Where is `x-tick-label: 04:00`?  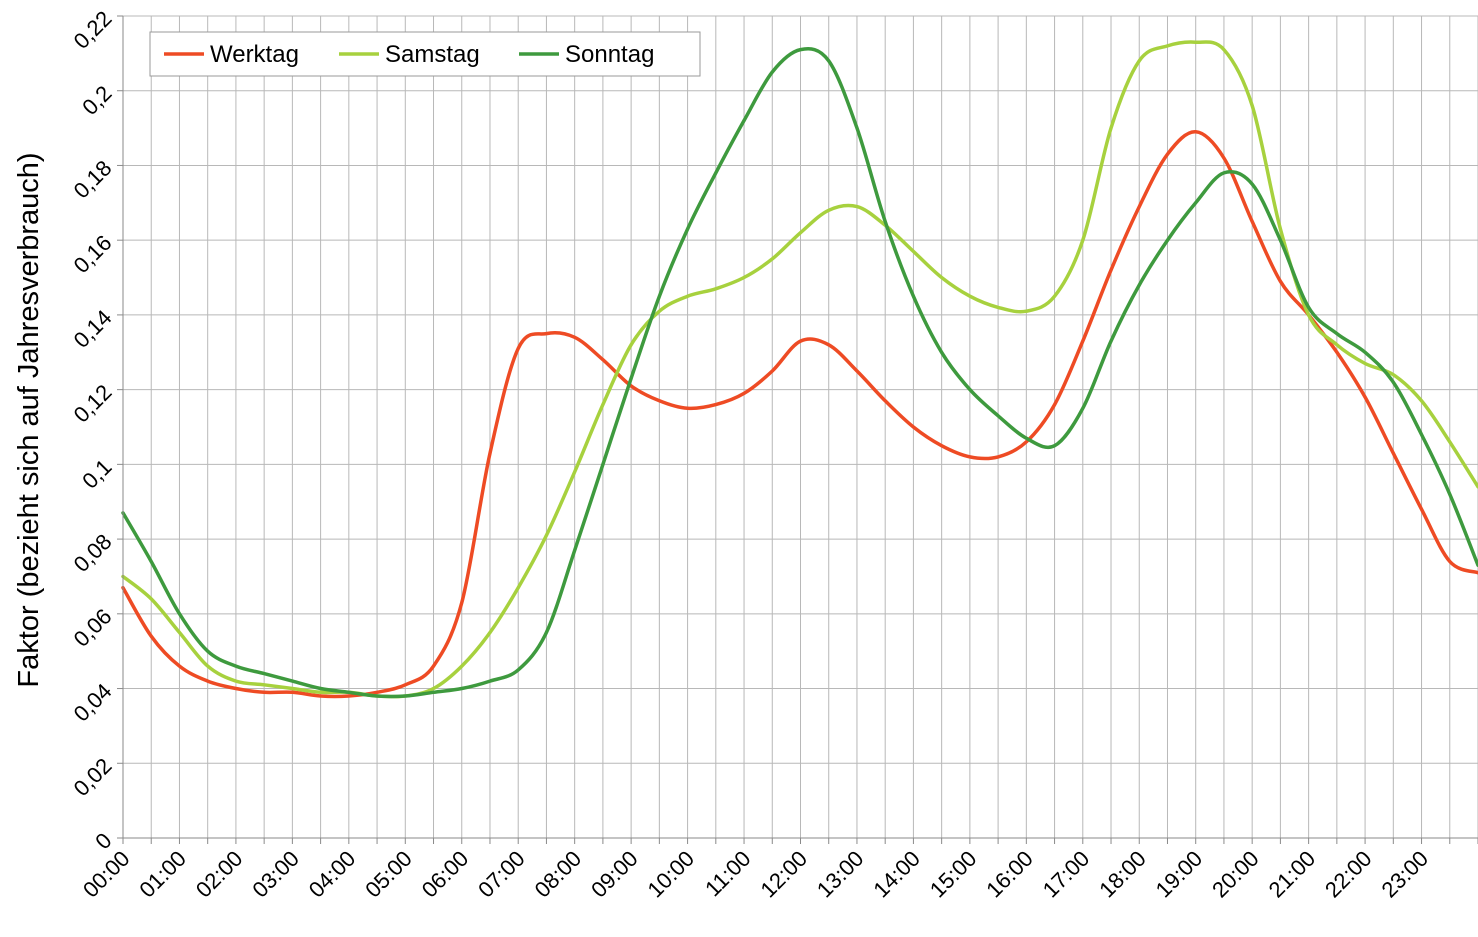 x-tick-label: 04:00 is located at coordinates (332, 874).